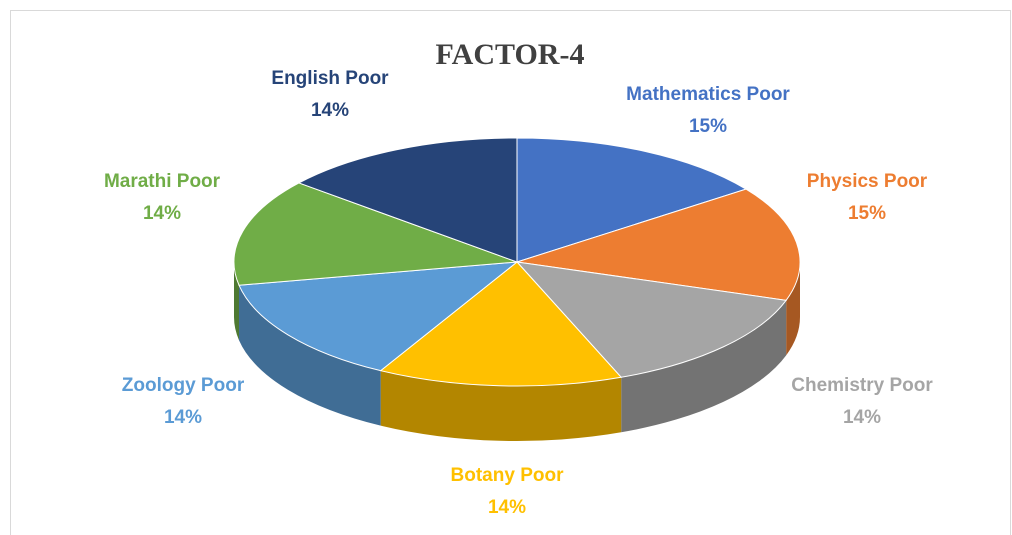 The width and height of the screenshot is (1012, 535). What do you see at coordinates (708, 111) in the screenshot?
I see `data-label: Mathematics Poor 15%` at bounding box center [708, 111].